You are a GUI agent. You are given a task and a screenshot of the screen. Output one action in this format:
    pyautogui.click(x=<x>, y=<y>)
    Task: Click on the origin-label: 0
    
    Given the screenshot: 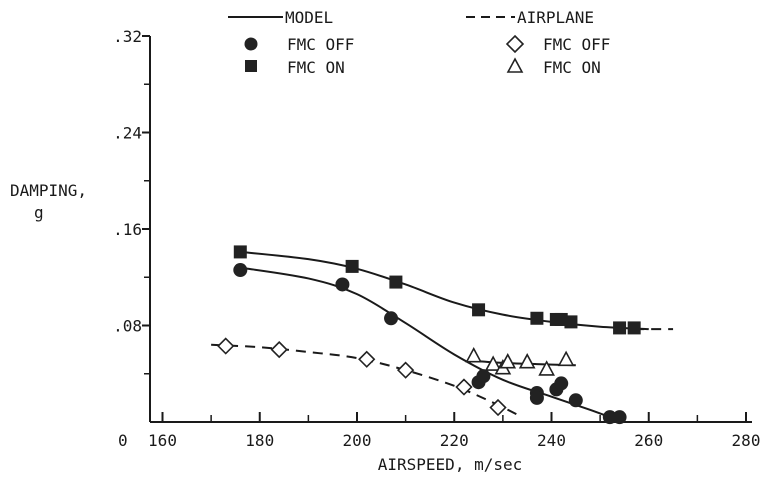 What is the action you would take?
    pyautogui.click(x=123, y=440)
    